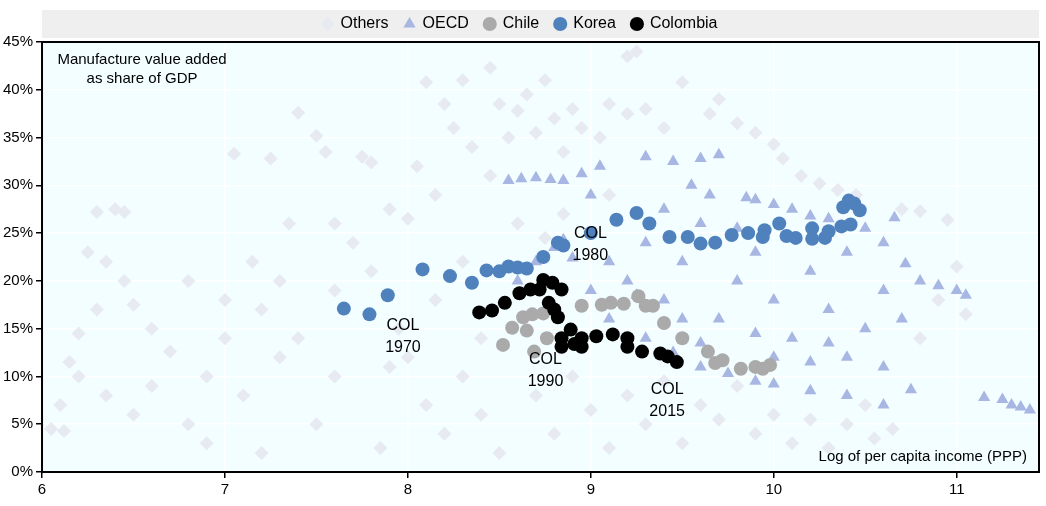  Describe the element at coordinates (774, 489) in the screenshot. I see `x-tick-label: 10` at that location.